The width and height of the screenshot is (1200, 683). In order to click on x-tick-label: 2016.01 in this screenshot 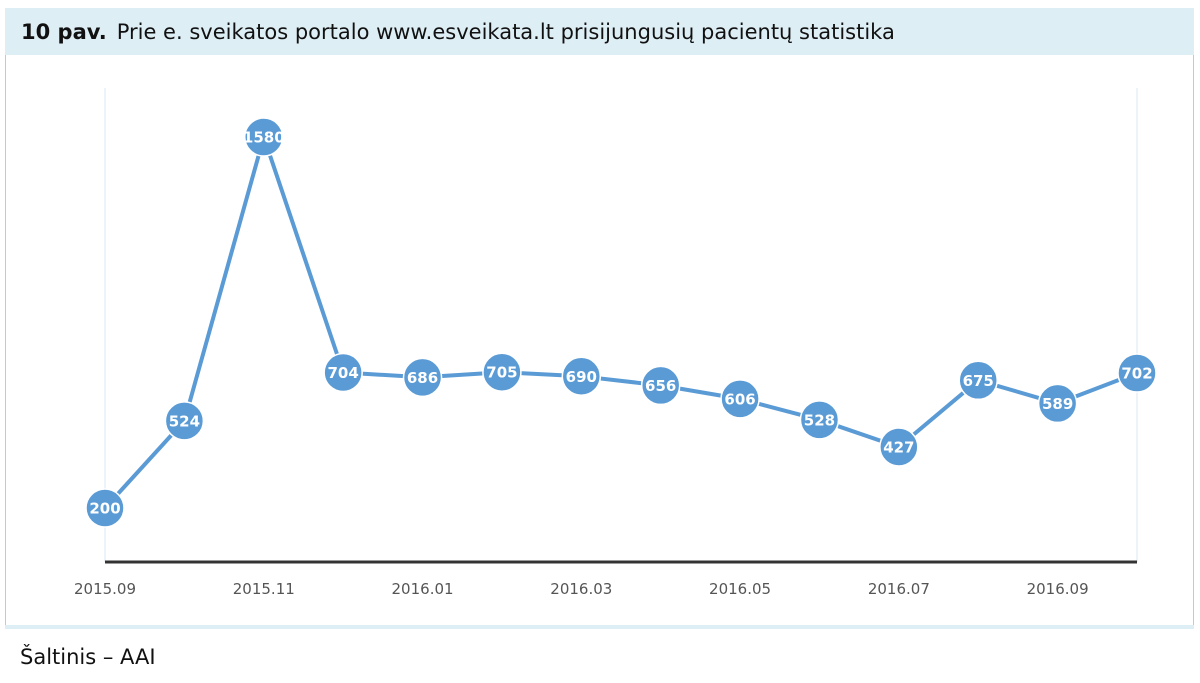, I will do `click(423, 589)`.